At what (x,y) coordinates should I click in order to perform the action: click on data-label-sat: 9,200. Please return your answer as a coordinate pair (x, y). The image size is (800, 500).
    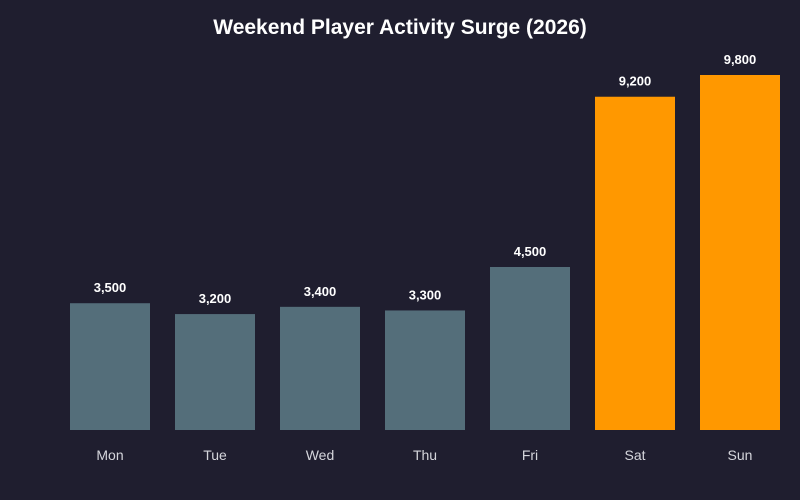
    Looking at the image, I should click on (635, 81).